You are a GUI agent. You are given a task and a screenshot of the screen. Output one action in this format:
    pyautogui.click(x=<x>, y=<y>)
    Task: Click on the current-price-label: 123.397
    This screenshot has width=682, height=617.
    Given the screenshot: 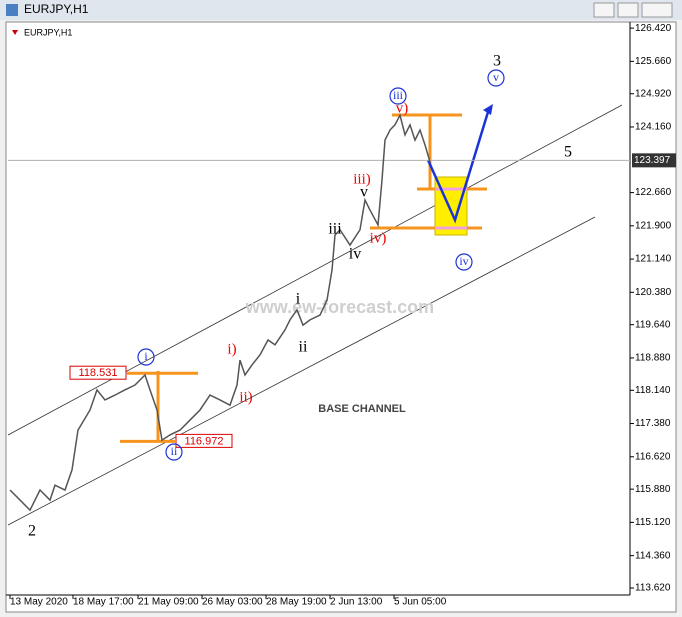 What is the action you would take?
    pyautogui.click(x=652, y=160)
    